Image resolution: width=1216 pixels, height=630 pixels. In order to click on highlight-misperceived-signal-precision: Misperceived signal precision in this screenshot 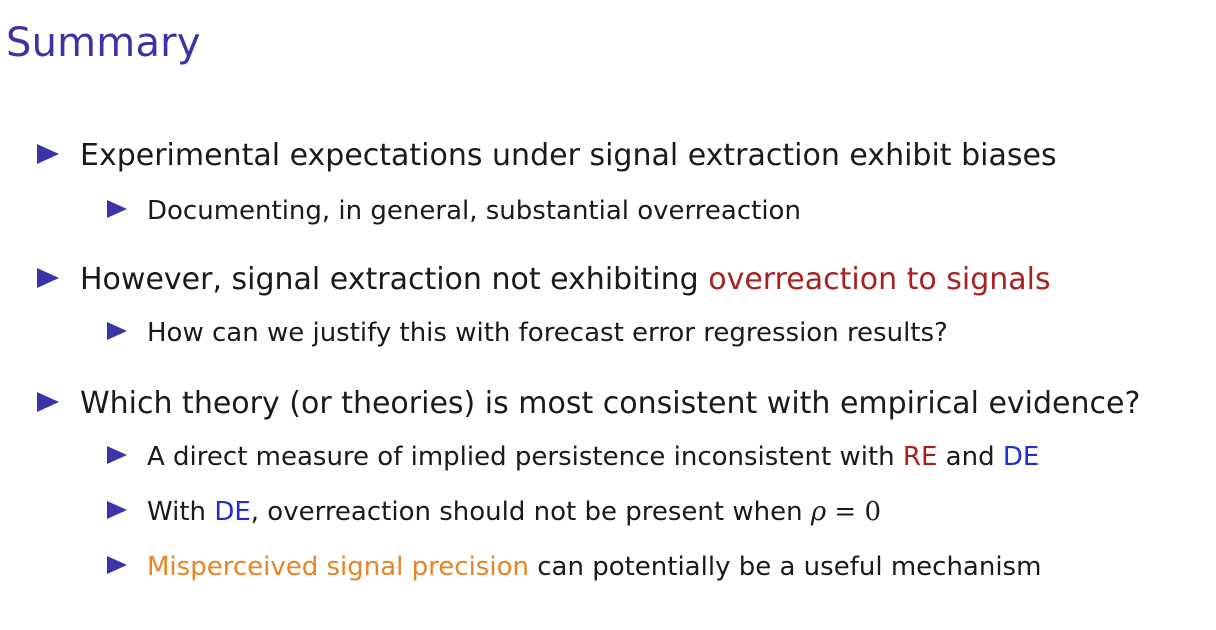, I will do `click(338, 567)`.